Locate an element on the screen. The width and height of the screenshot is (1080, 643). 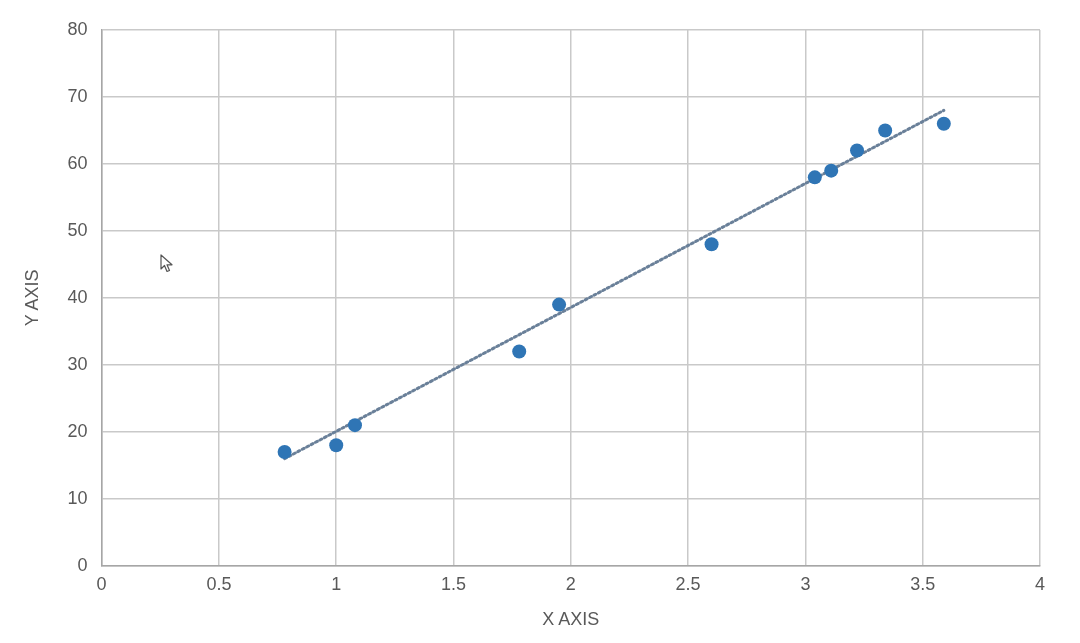
y-axis-title: Y AXIS is located at coordinates (31, 298).